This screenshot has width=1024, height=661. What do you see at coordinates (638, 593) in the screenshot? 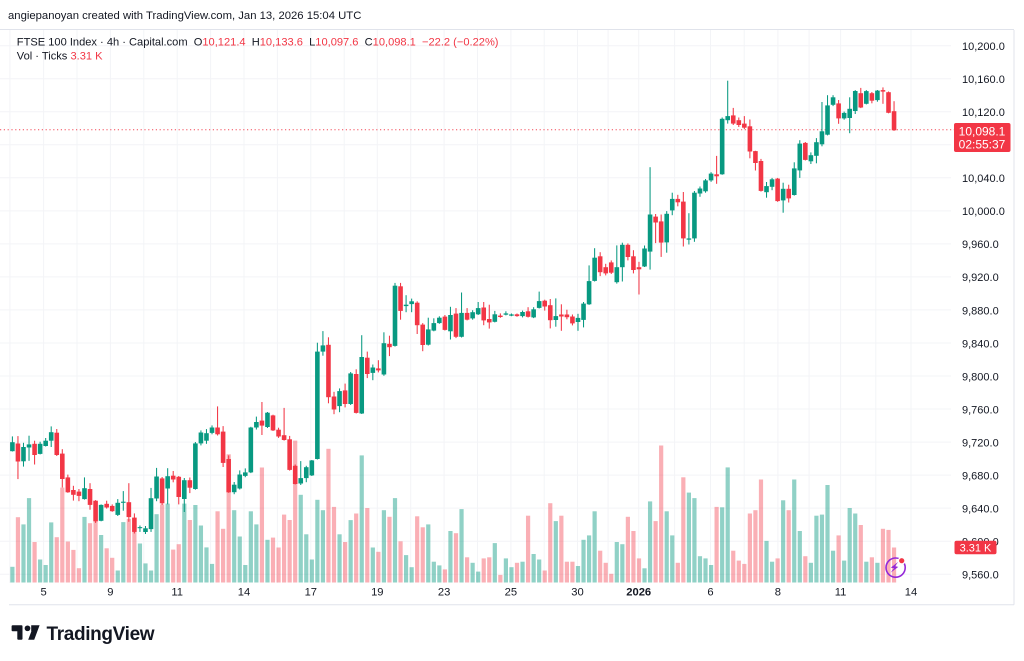
I see `svg-text: 2026` at bounding box center [638, 593].